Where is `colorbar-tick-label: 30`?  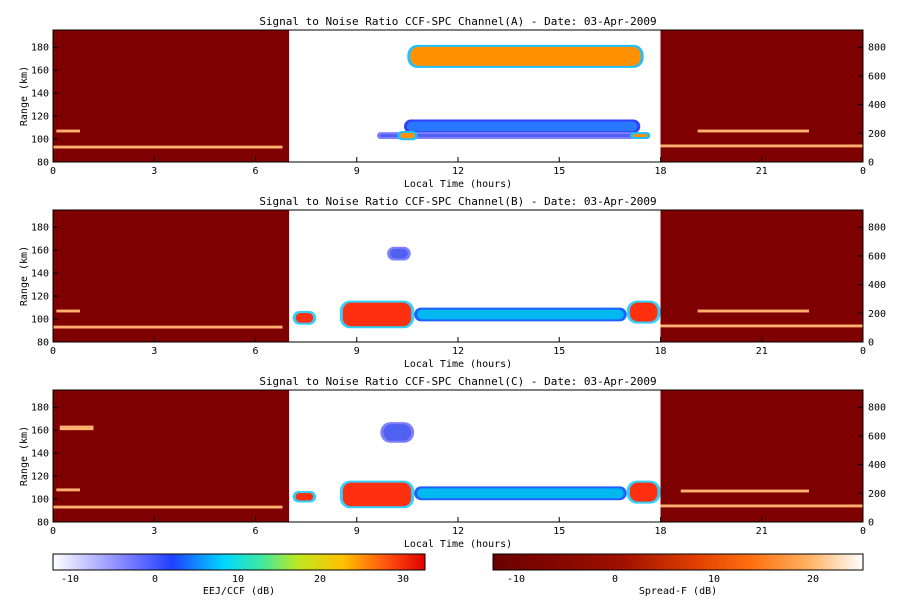 colorbar-tick-label: 30 is located at coordinates (403, 579).